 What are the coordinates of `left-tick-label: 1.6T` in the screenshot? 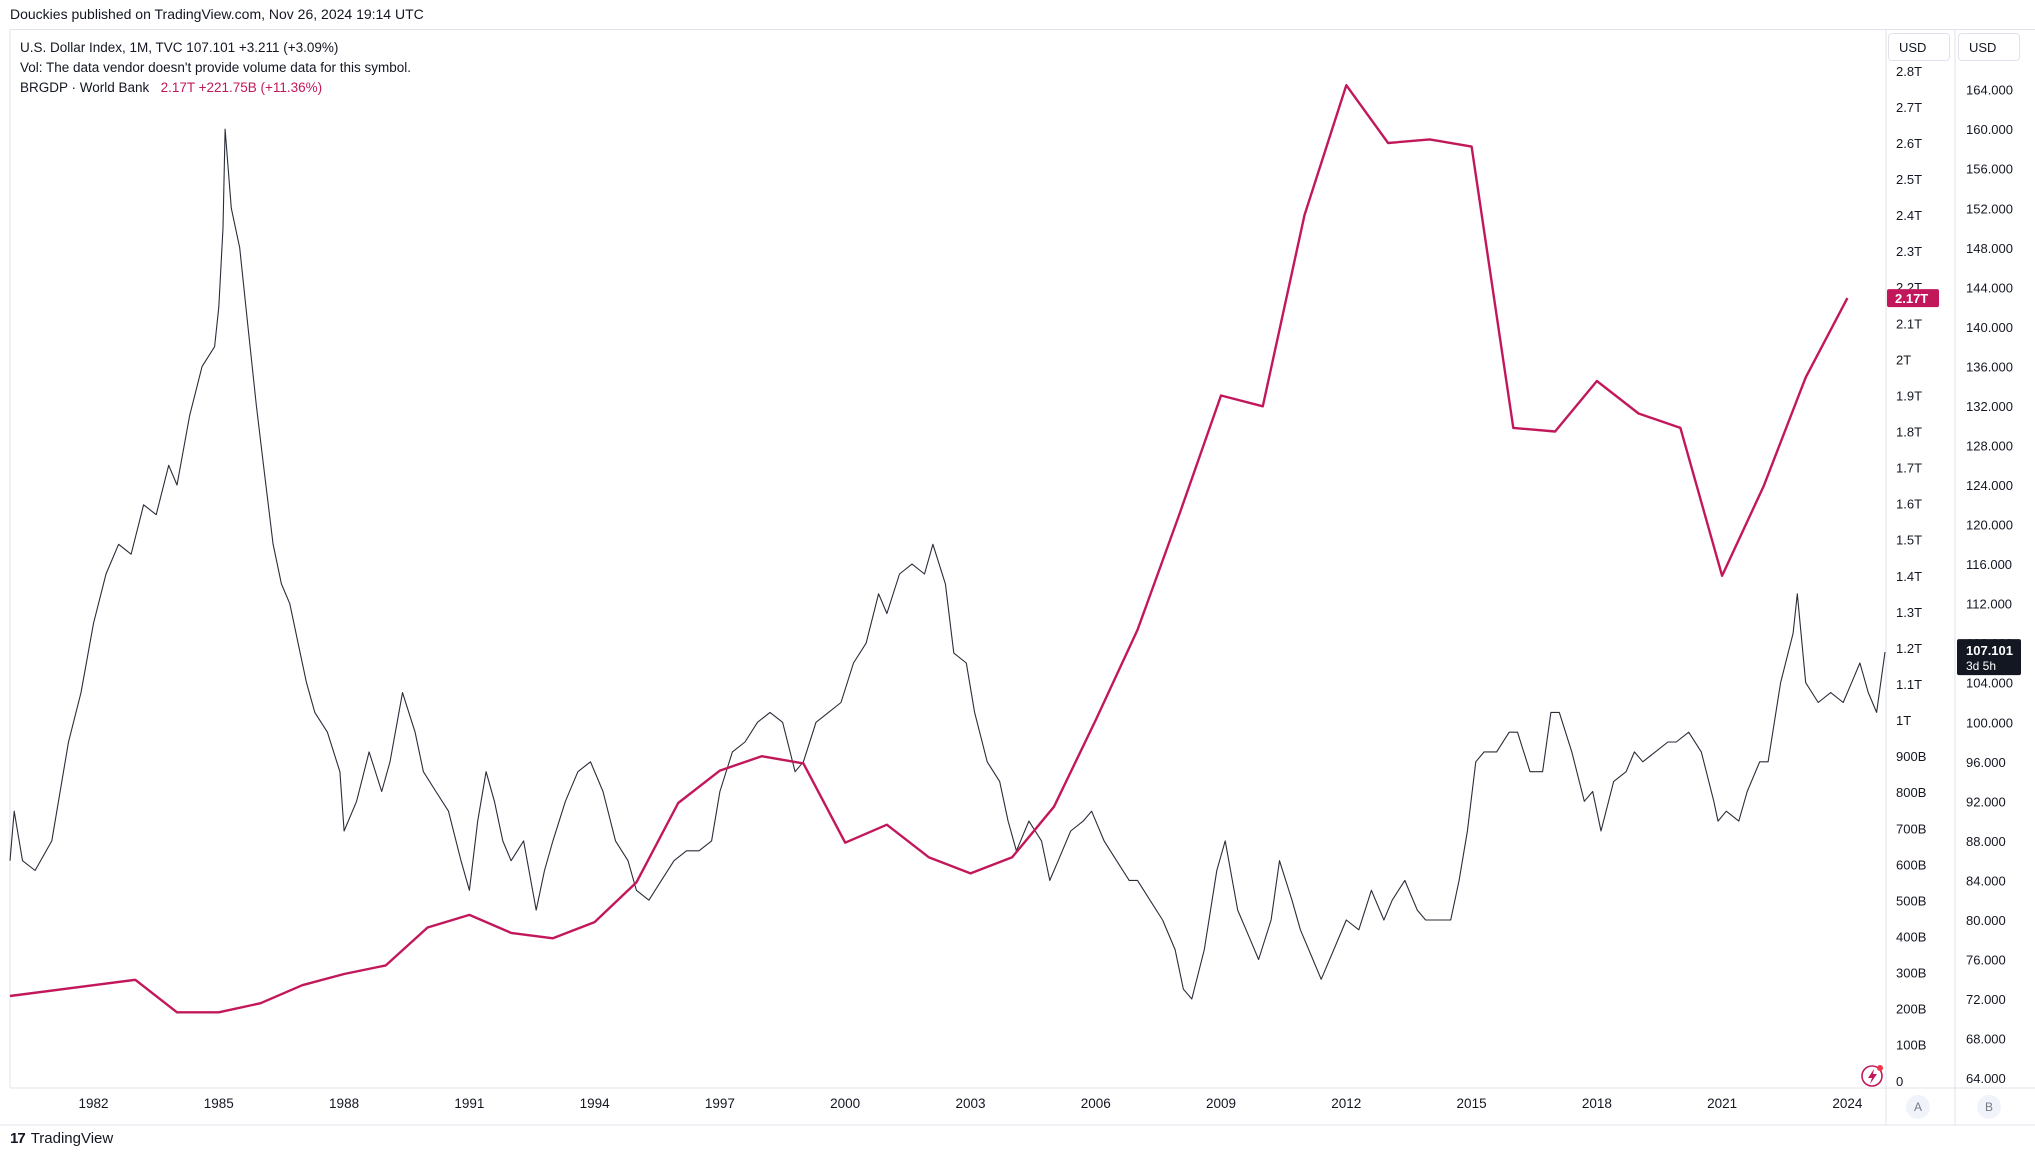 It's located at (1909, 504).